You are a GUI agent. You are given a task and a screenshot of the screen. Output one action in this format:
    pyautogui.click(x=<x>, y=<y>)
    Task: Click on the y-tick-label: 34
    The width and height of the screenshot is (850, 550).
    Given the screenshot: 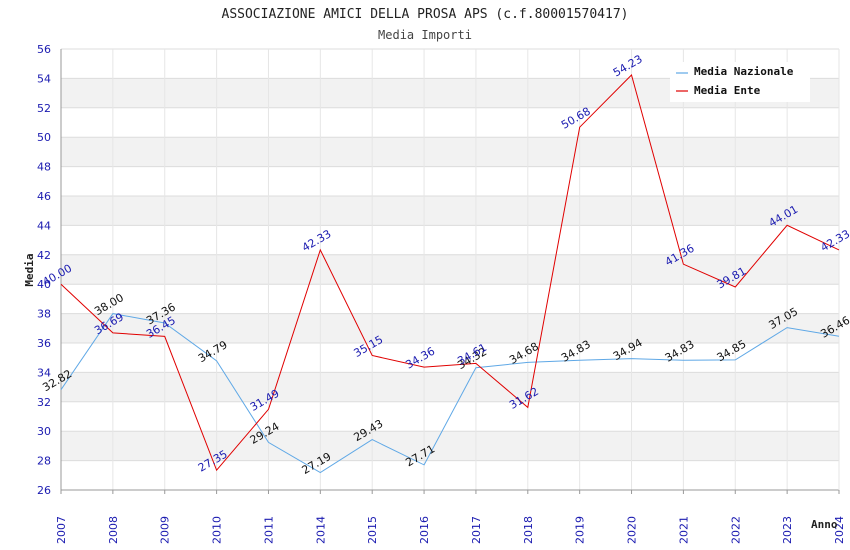 What is the action you would take?
    pyautogui.click(x=44, y=372)
    